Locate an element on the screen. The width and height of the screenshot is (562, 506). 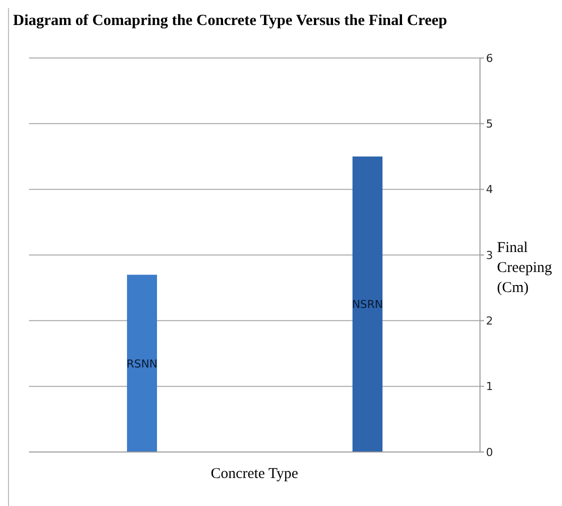
x-axis-title: Concrete Type is located at coordinates (254, 474).